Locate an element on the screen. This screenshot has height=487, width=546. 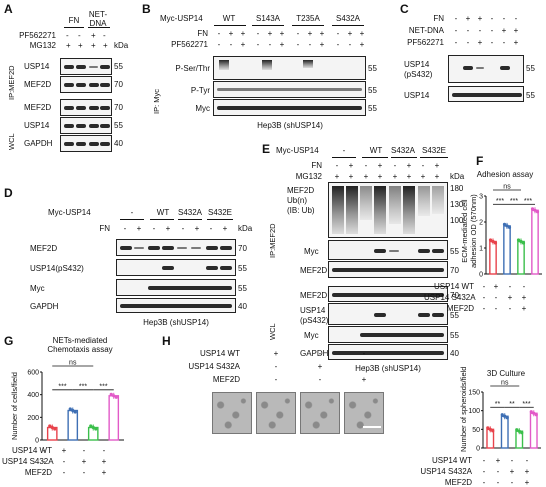
e-mg-val-2: + is located at coordinates (366, 176).